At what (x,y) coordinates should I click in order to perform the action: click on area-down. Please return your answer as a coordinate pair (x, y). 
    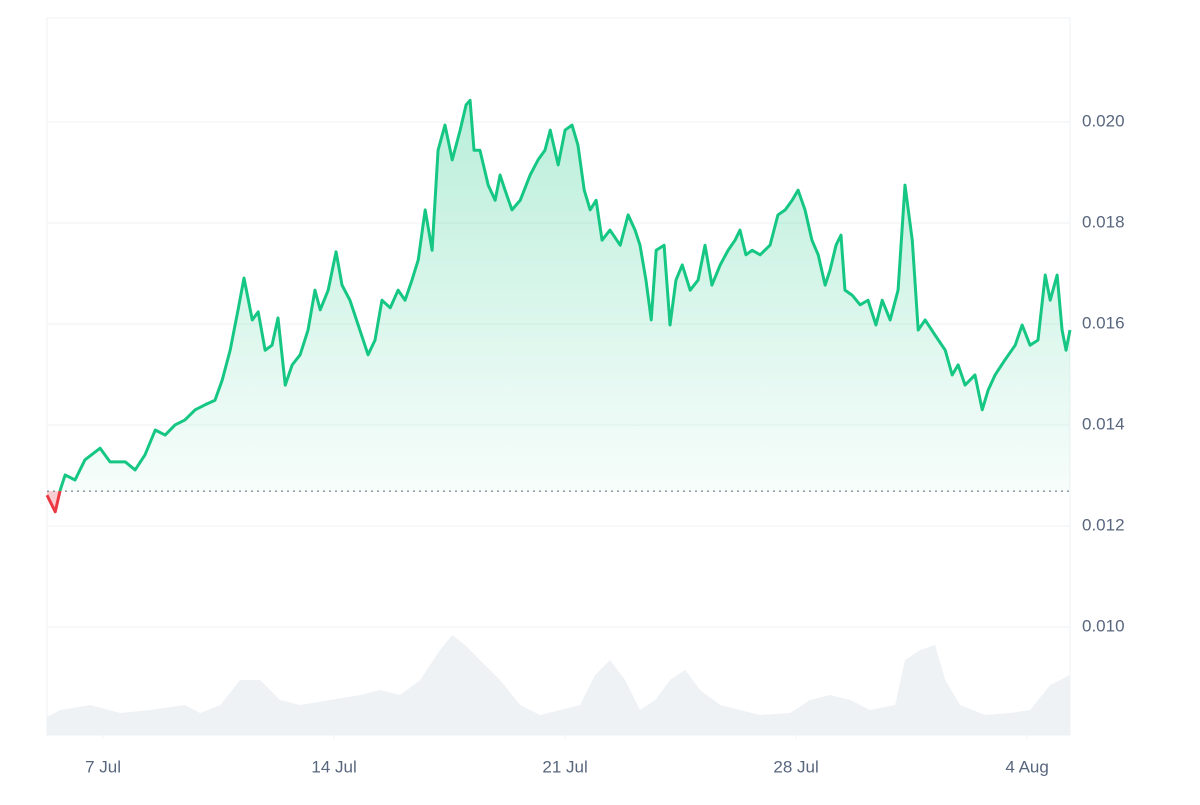
    Looking at the image, I should click on (53, 501).